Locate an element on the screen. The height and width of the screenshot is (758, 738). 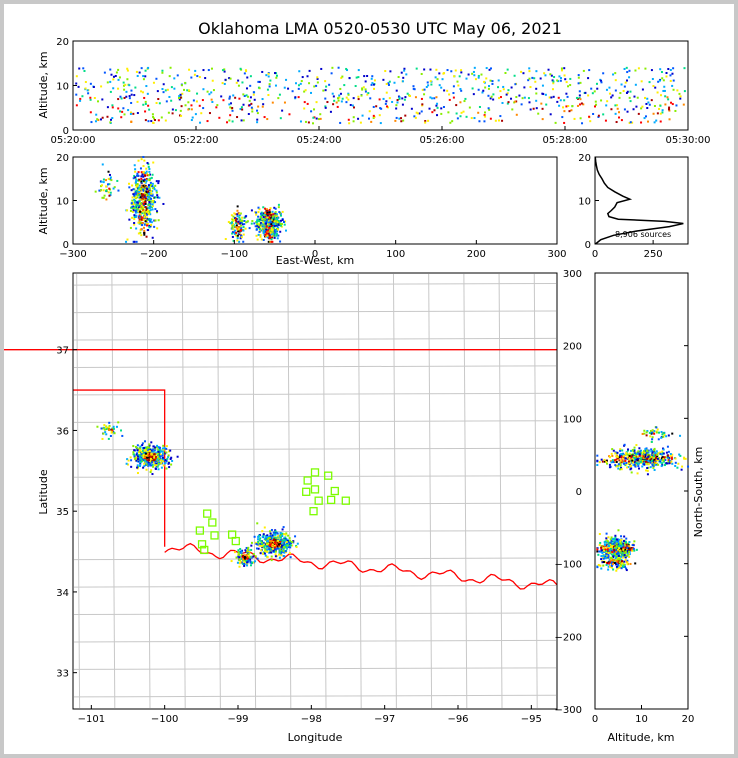
ew-x-label: East-West, km is located at coordinates (315, 260).